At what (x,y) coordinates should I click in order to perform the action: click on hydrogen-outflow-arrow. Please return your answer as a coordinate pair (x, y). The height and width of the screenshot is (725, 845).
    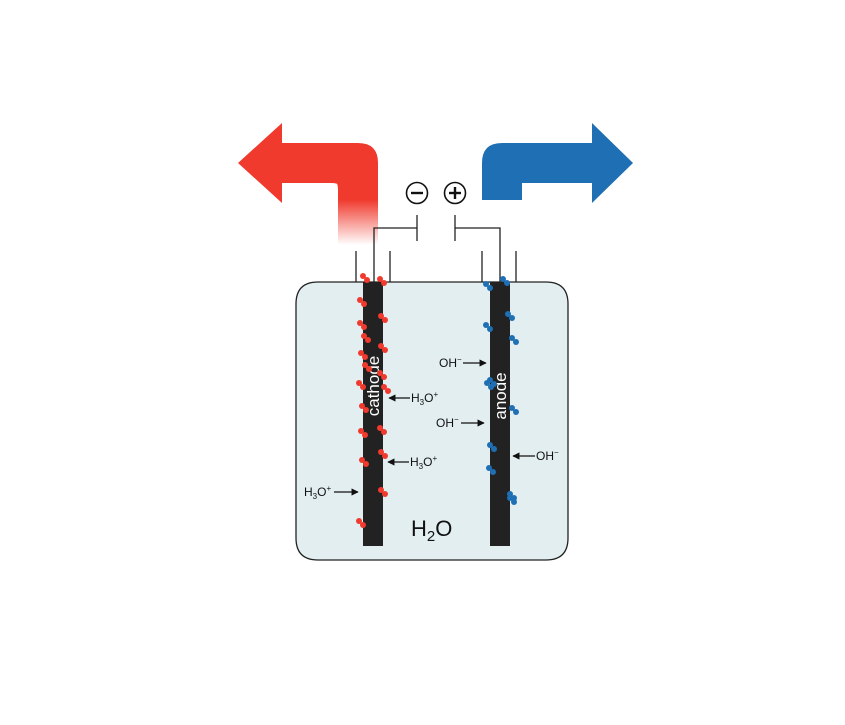
    Looking at the image, I should click on (308, 184).